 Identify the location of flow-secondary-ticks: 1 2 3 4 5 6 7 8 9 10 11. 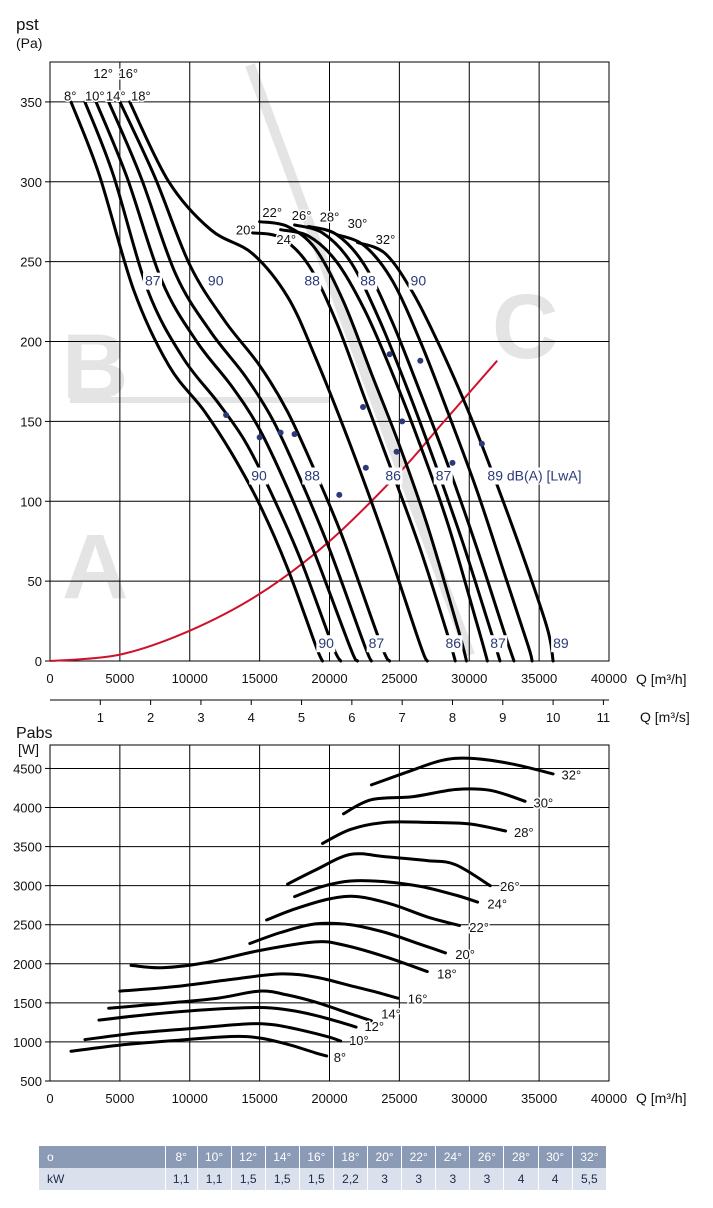
(353, 712).